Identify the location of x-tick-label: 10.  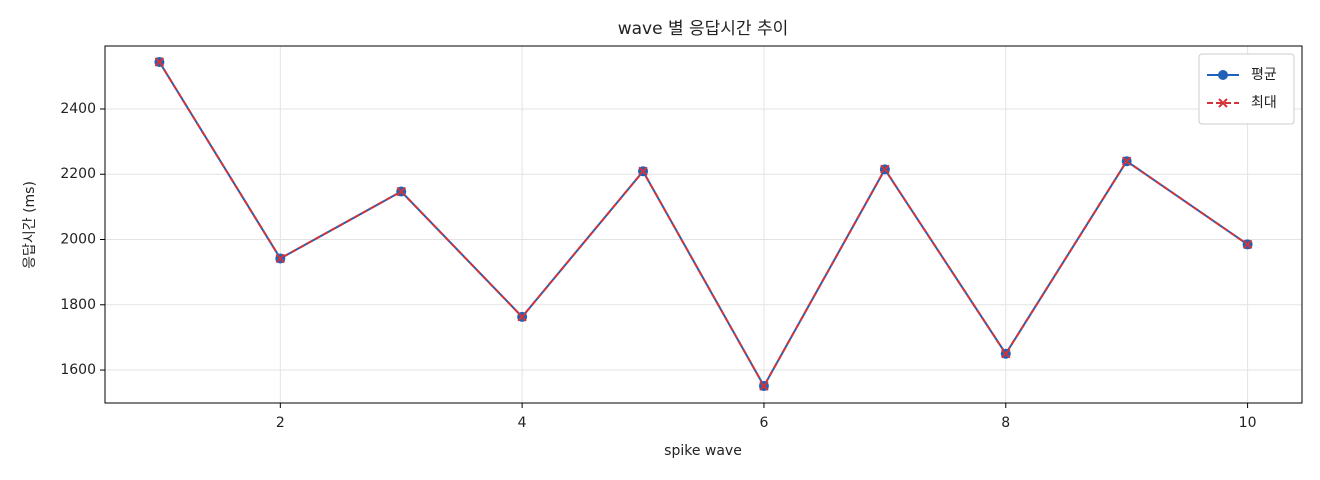
(1248, 423).